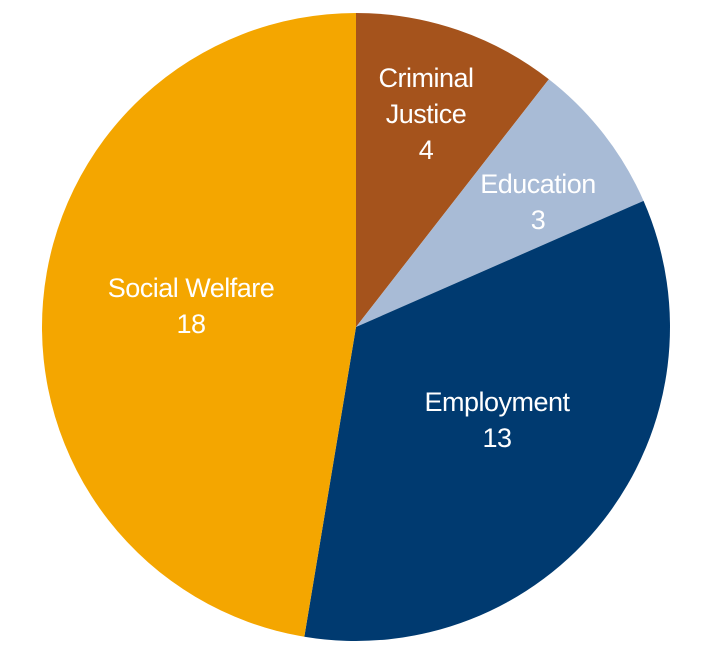 This screenshot has width=712, height=654. What do you see at coordinates (496, 438) in the screenshot?
I see `slice-value: 13` at bounding box center [496, 438].